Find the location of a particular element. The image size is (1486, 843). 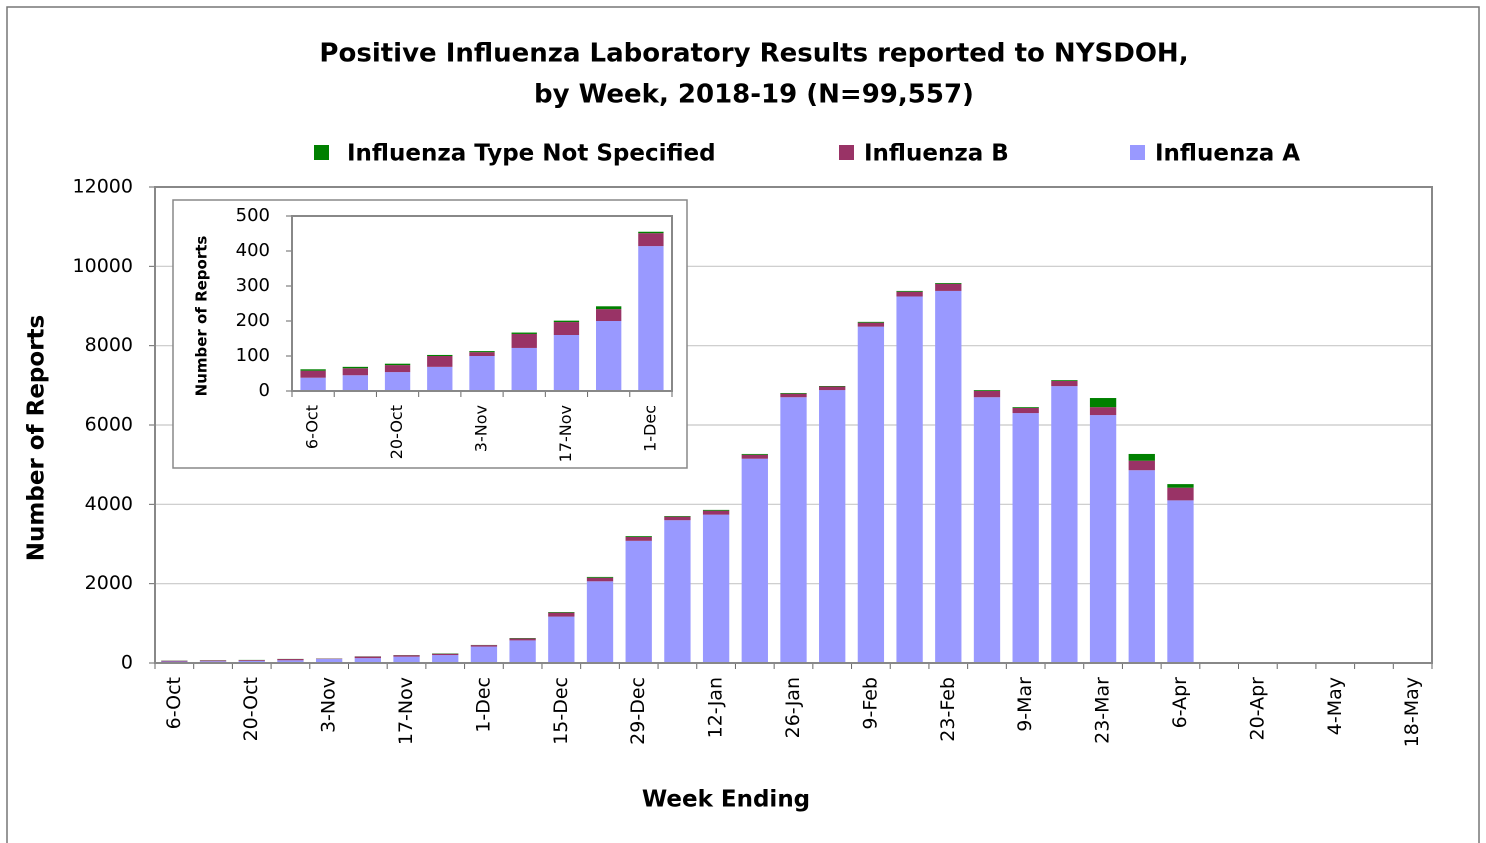

x-tick-label: 20-Apr is located at coordinates (1257, 709).